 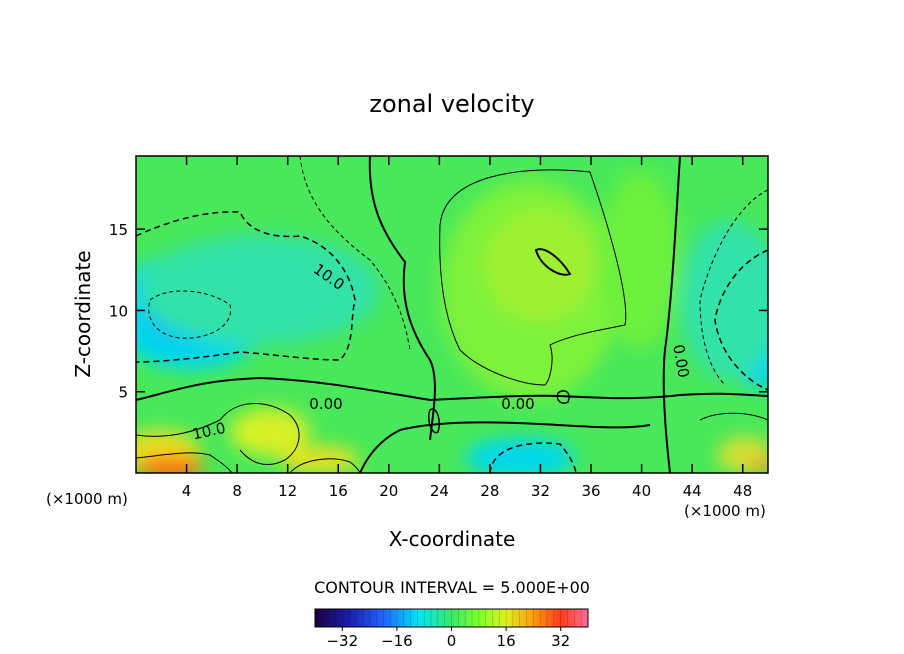 I want to click on colorbar: −32 −16 0 16 32, so click(x=451, y=629).